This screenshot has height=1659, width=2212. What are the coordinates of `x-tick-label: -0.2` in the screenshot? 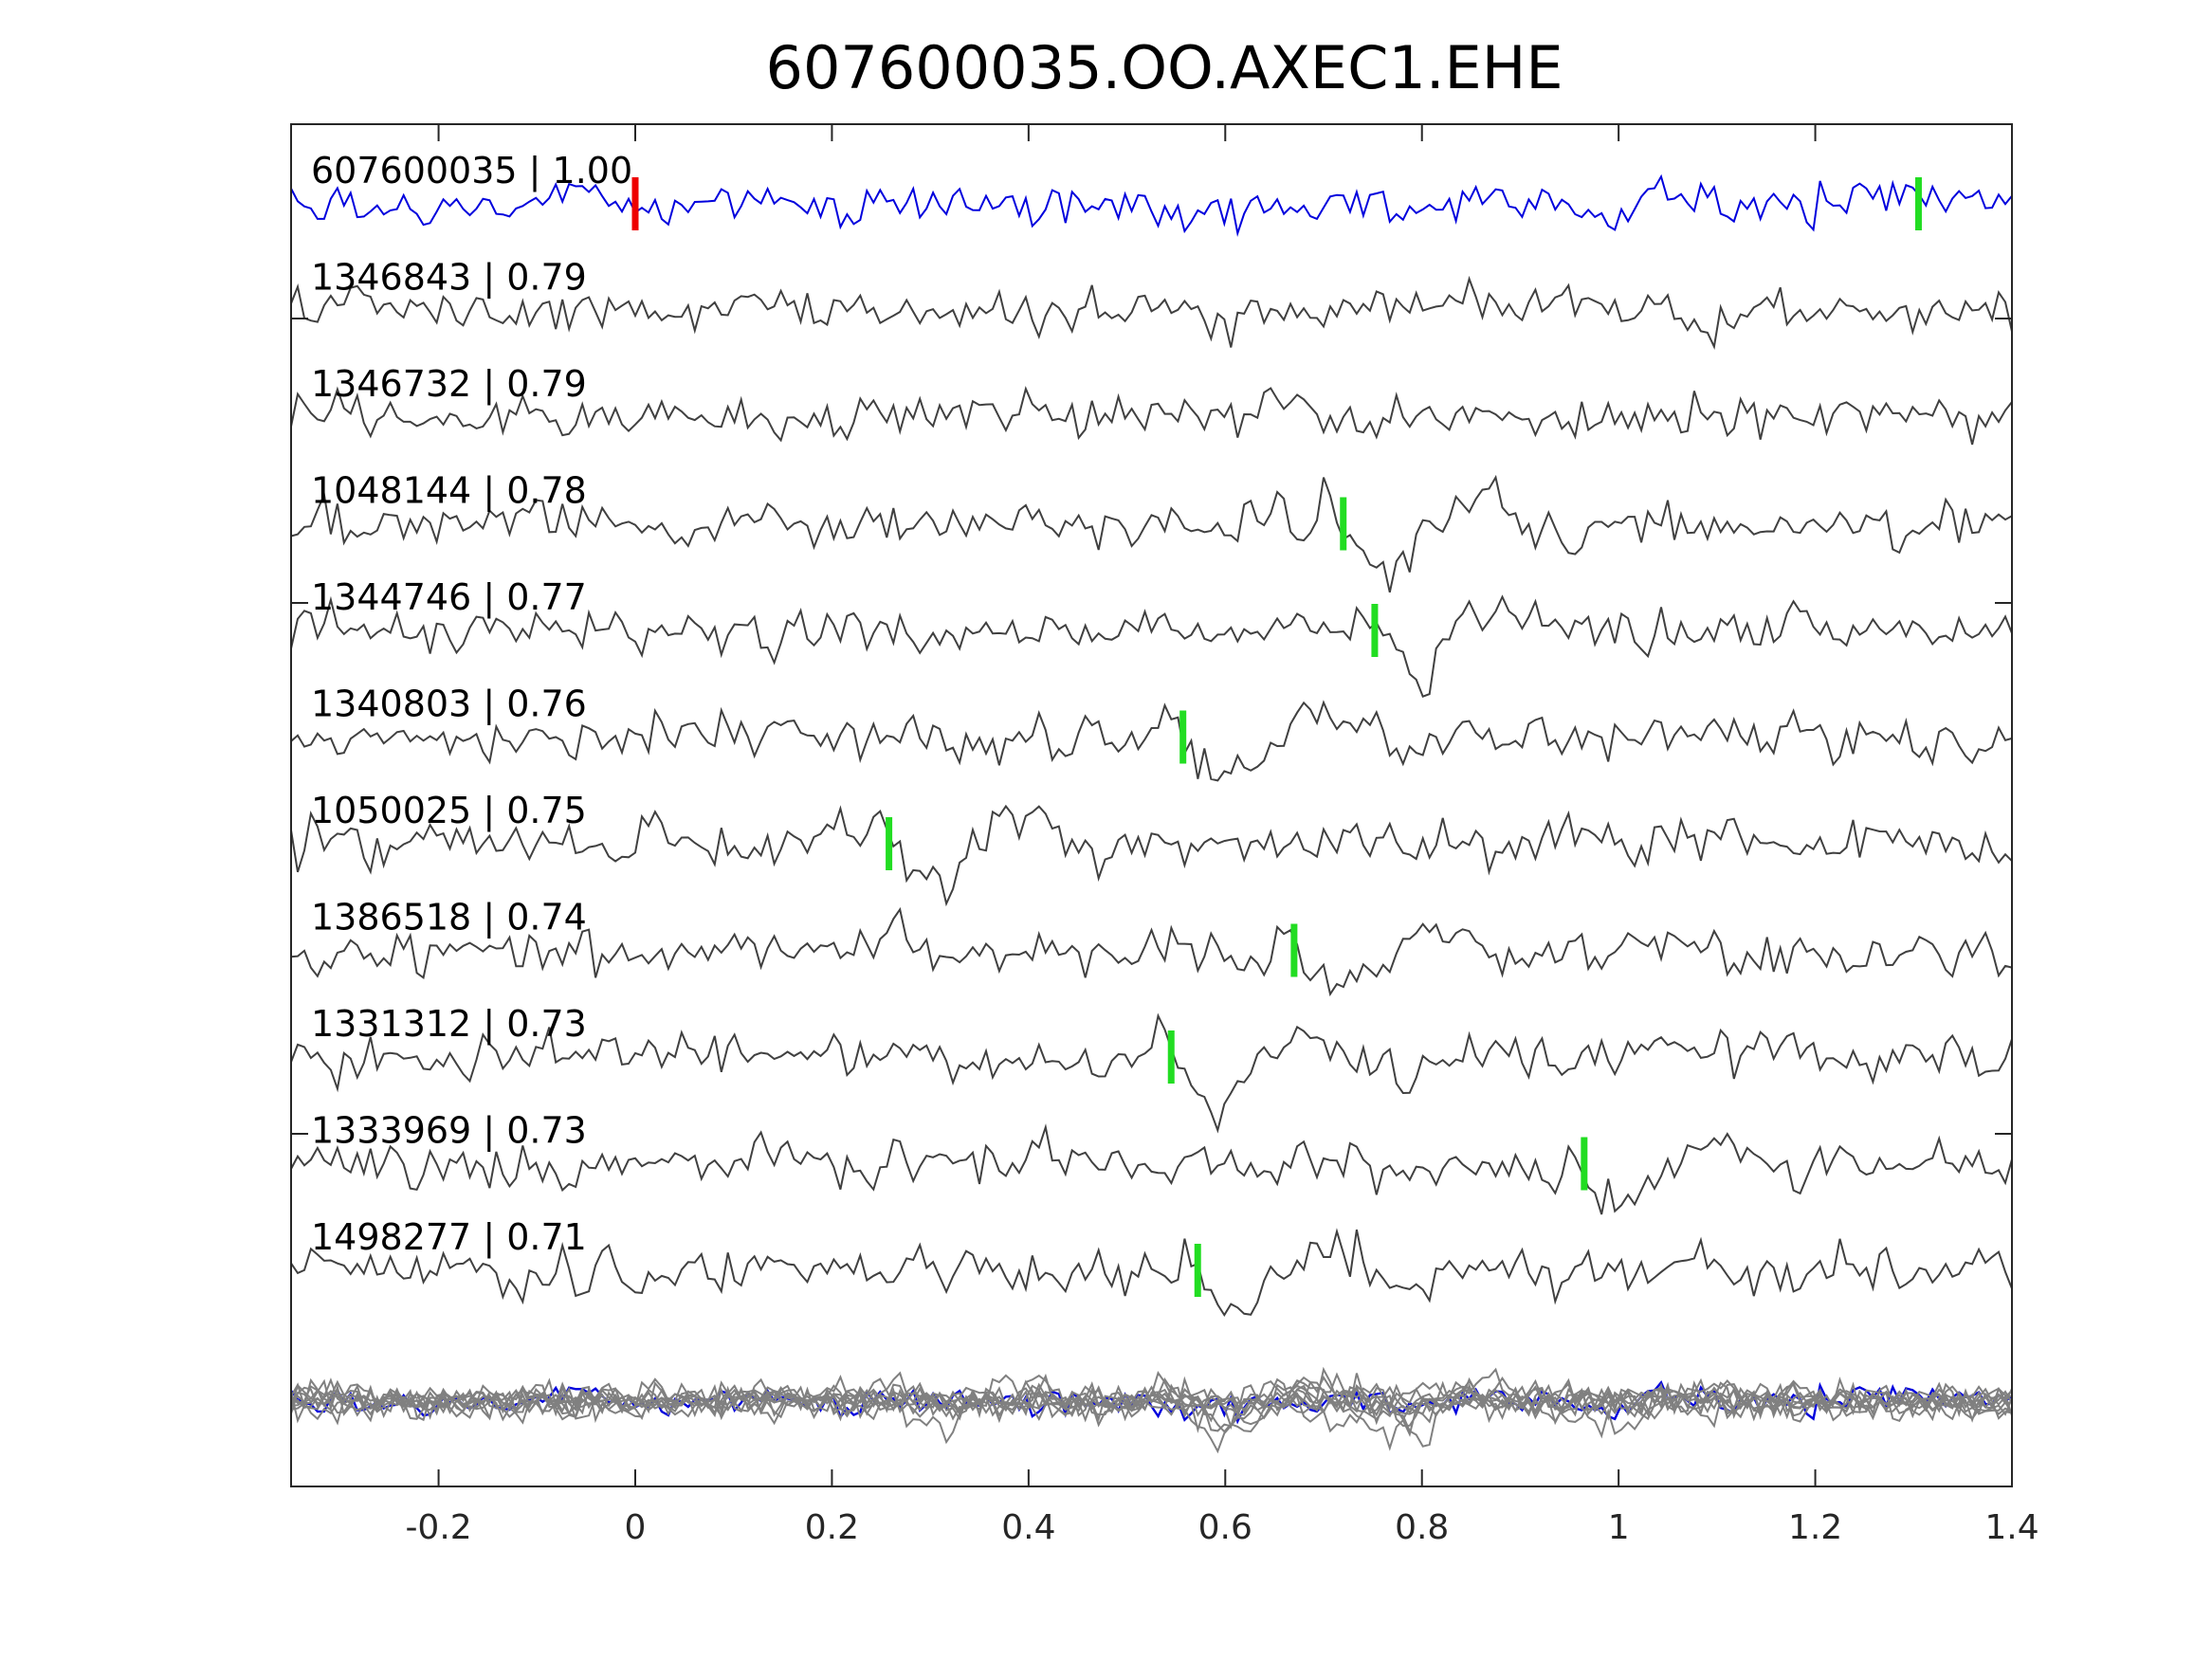 It's located at (438, 1527).